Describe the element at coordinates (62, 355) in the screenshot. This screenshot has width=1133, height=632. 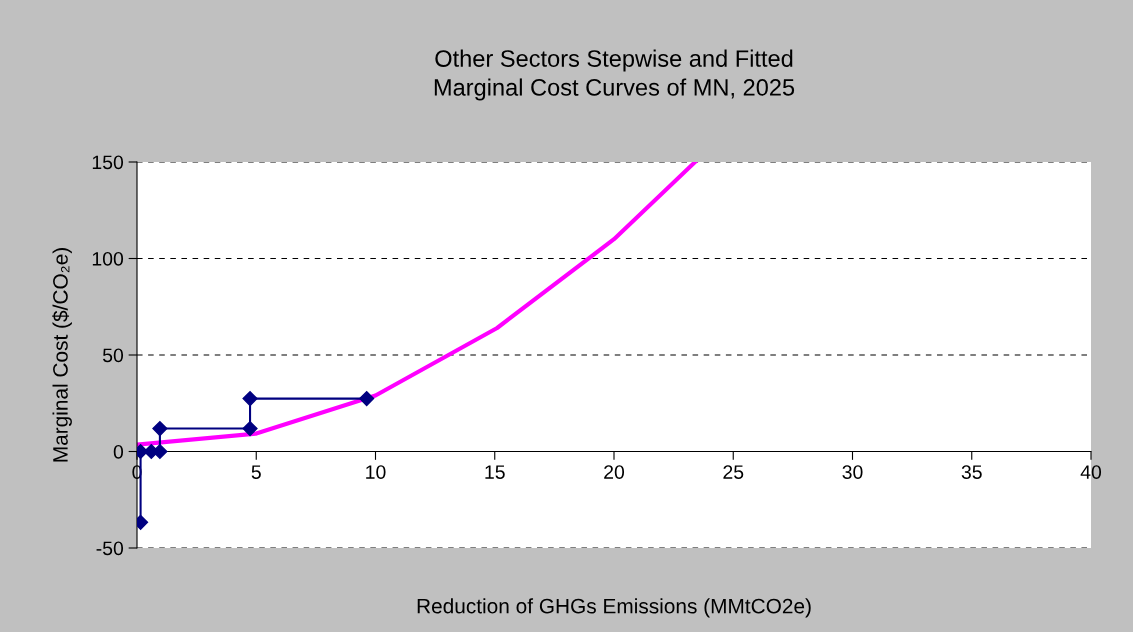
I see `y-axis-title: Marginal Cost ($/CO₂e)` at that location.